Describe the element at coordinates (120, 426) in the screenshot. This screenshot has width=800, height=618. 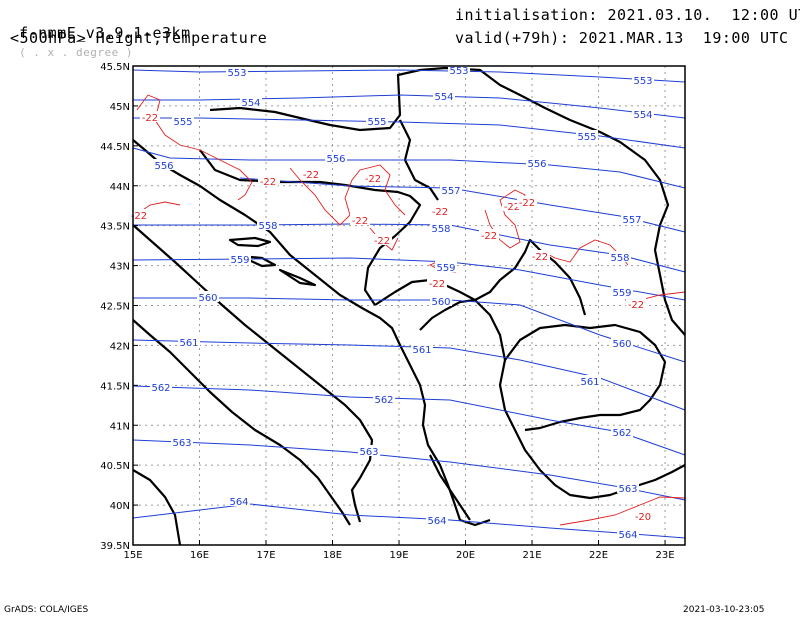
I see `y-tick-label: 41N` at that location.